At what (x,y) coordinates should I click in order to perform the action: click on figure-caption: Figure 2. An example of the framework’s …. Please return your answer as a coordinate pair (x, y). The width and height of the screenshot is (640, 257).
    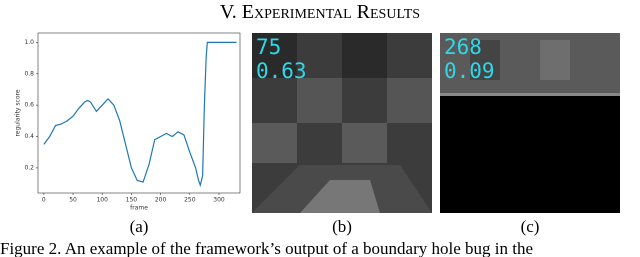
    Looking at the image, I should click on (266, 248).